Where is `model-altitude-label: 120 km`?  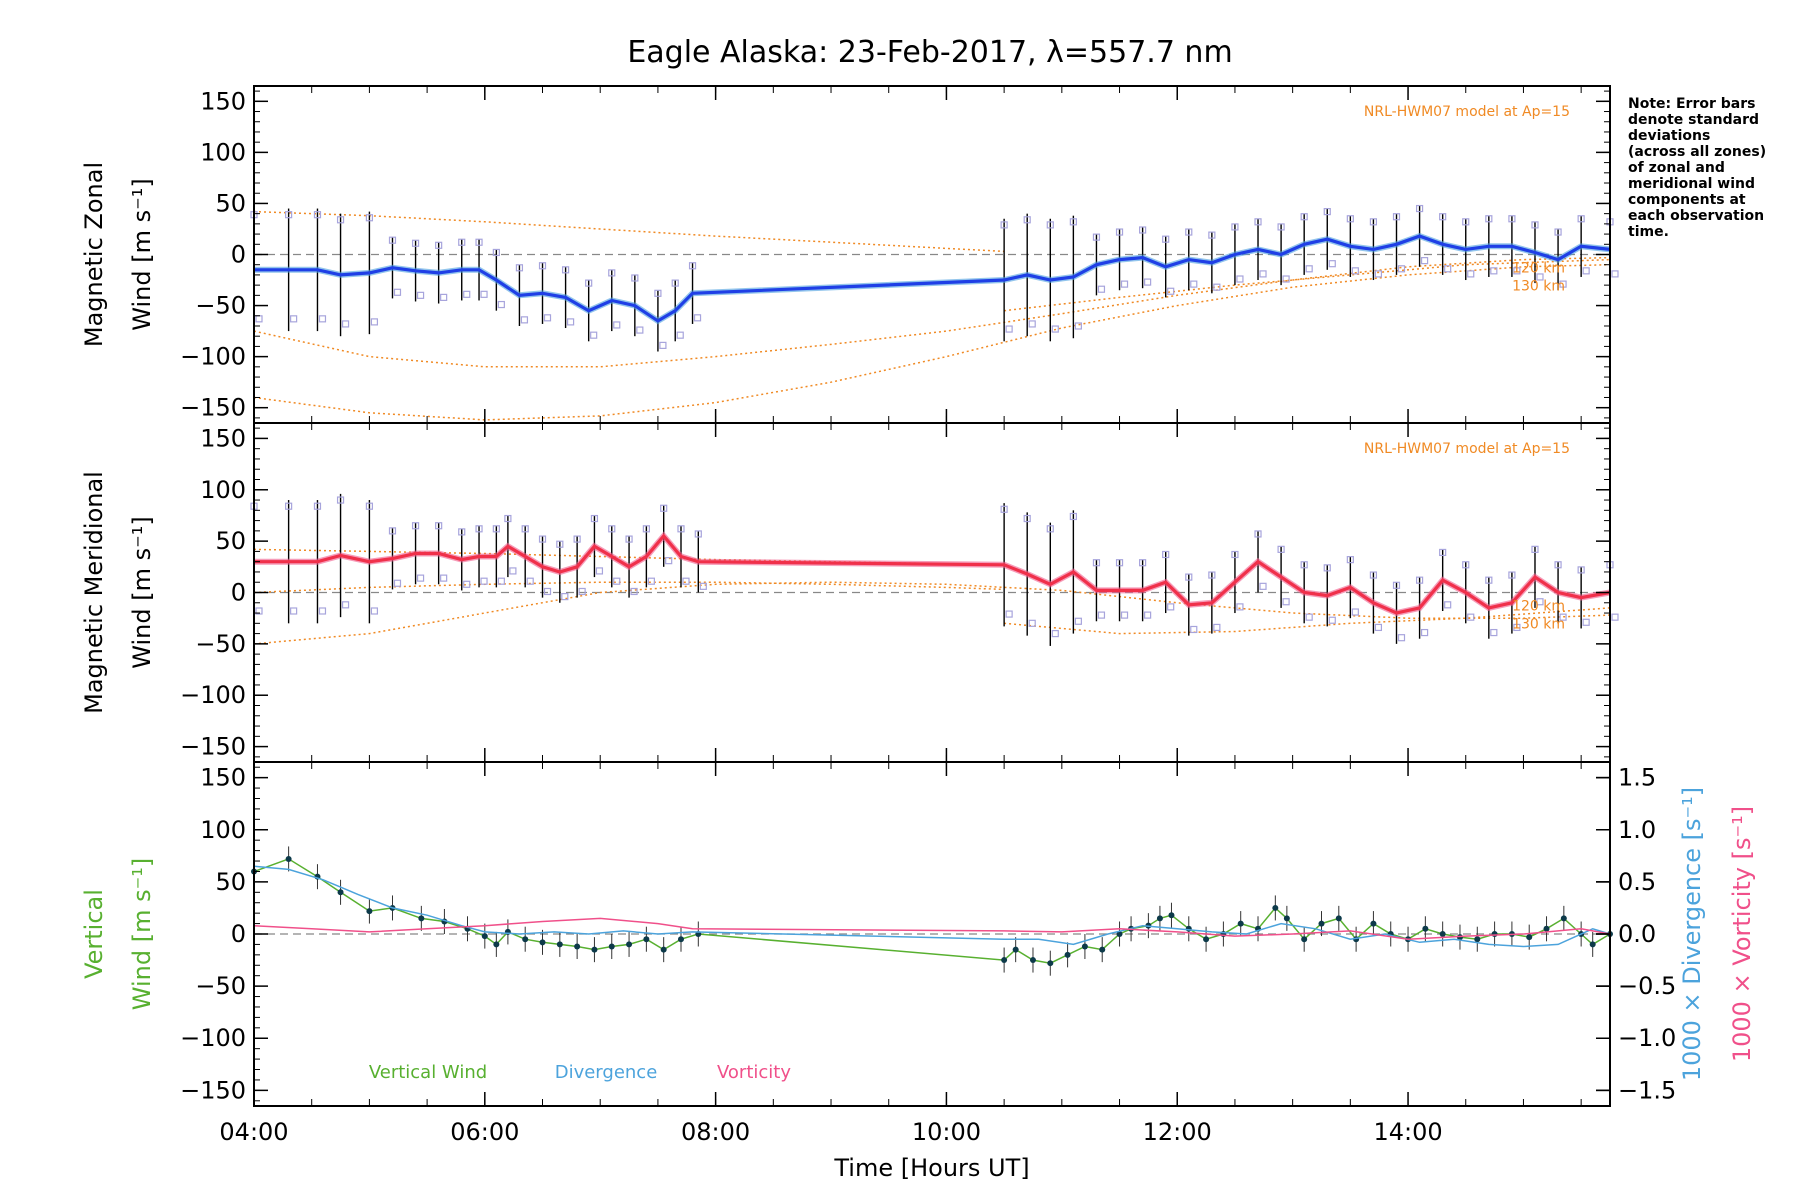 model-altitude-label: 120 km is located at coordinates (1538, 269).